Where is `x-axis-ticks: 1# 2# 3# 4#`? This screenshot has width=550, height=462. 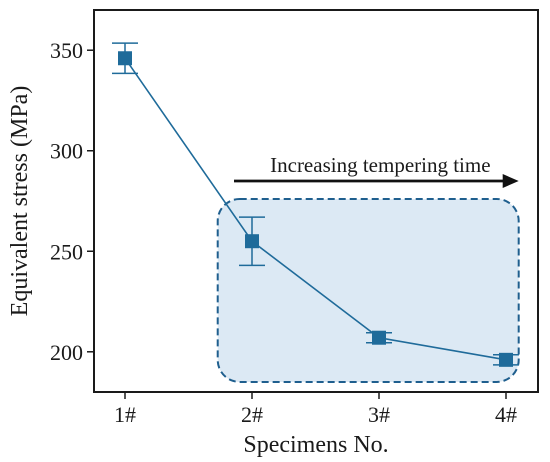
x-axis-ticks: 1# 2# 3# 4# is located at coordinates (315, 409).